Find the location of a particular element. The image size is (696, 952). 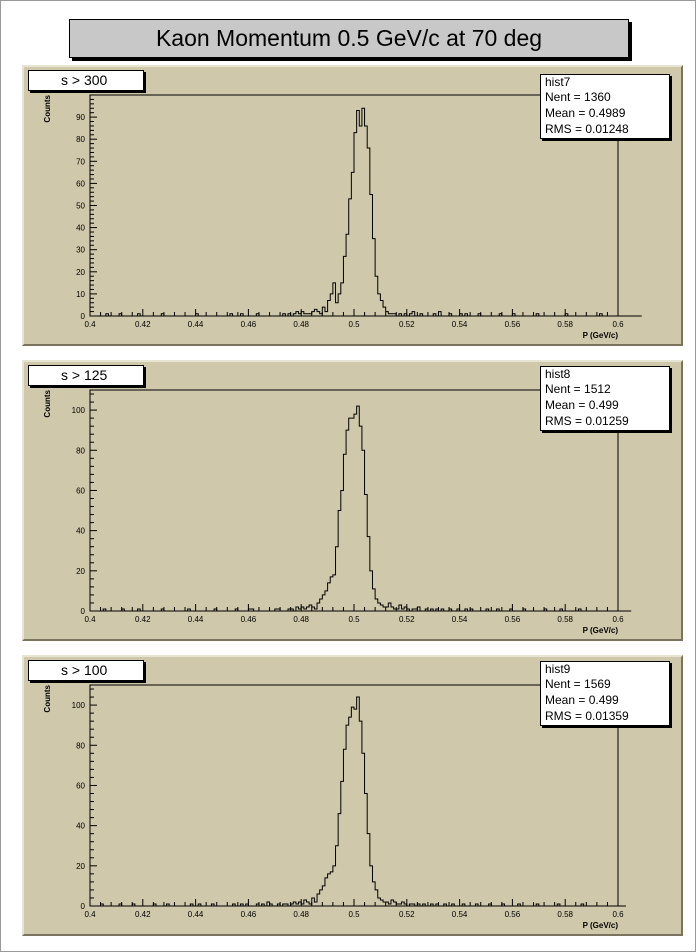

stats-mean-1: Mean = 0.4989 is located at coordinates (585, 113).